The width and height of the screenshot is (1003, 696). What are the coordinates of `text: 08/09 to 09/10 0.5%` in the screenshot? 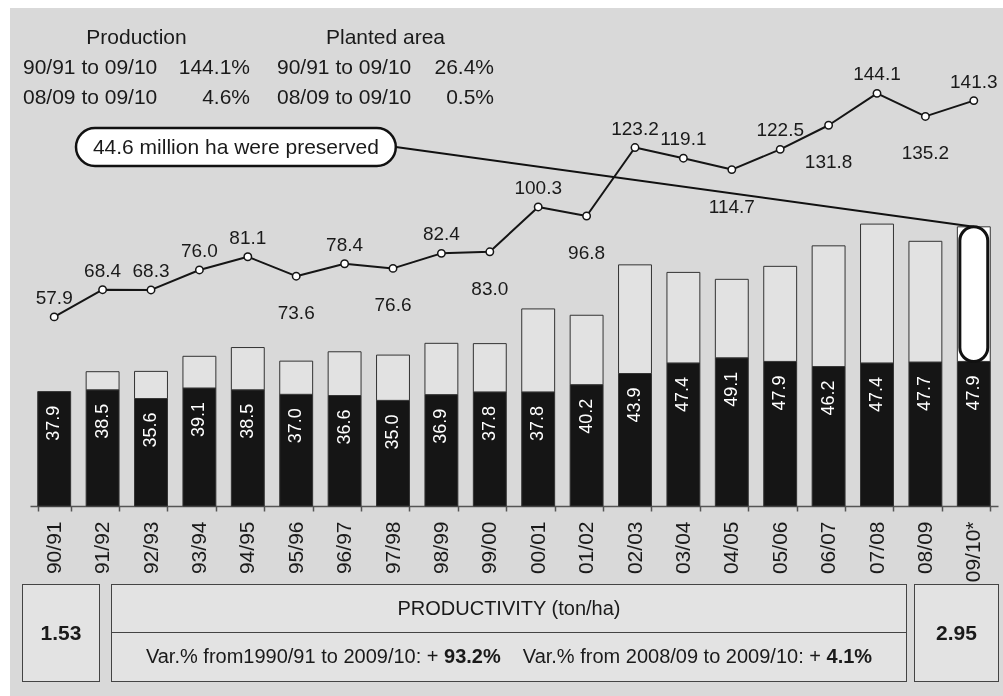 It's located at (385, 96).